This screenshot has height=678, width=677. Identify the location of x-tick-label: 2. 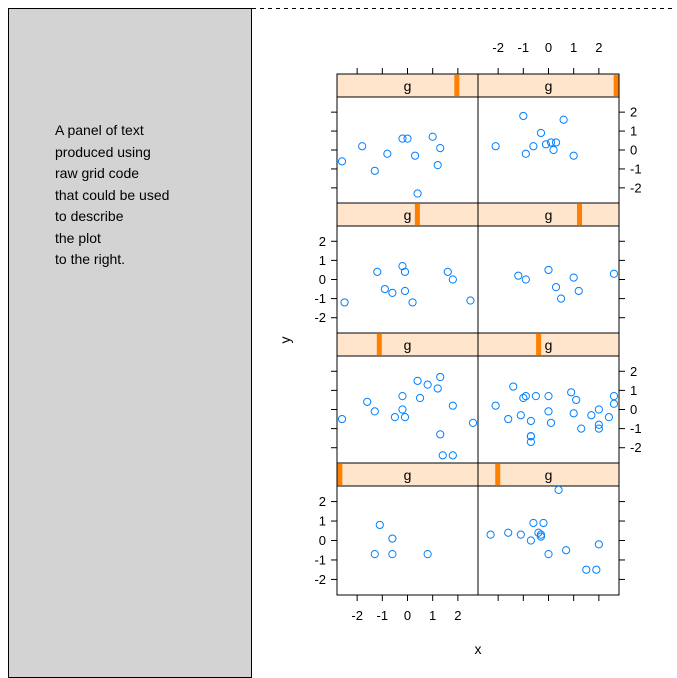
(457, 615).